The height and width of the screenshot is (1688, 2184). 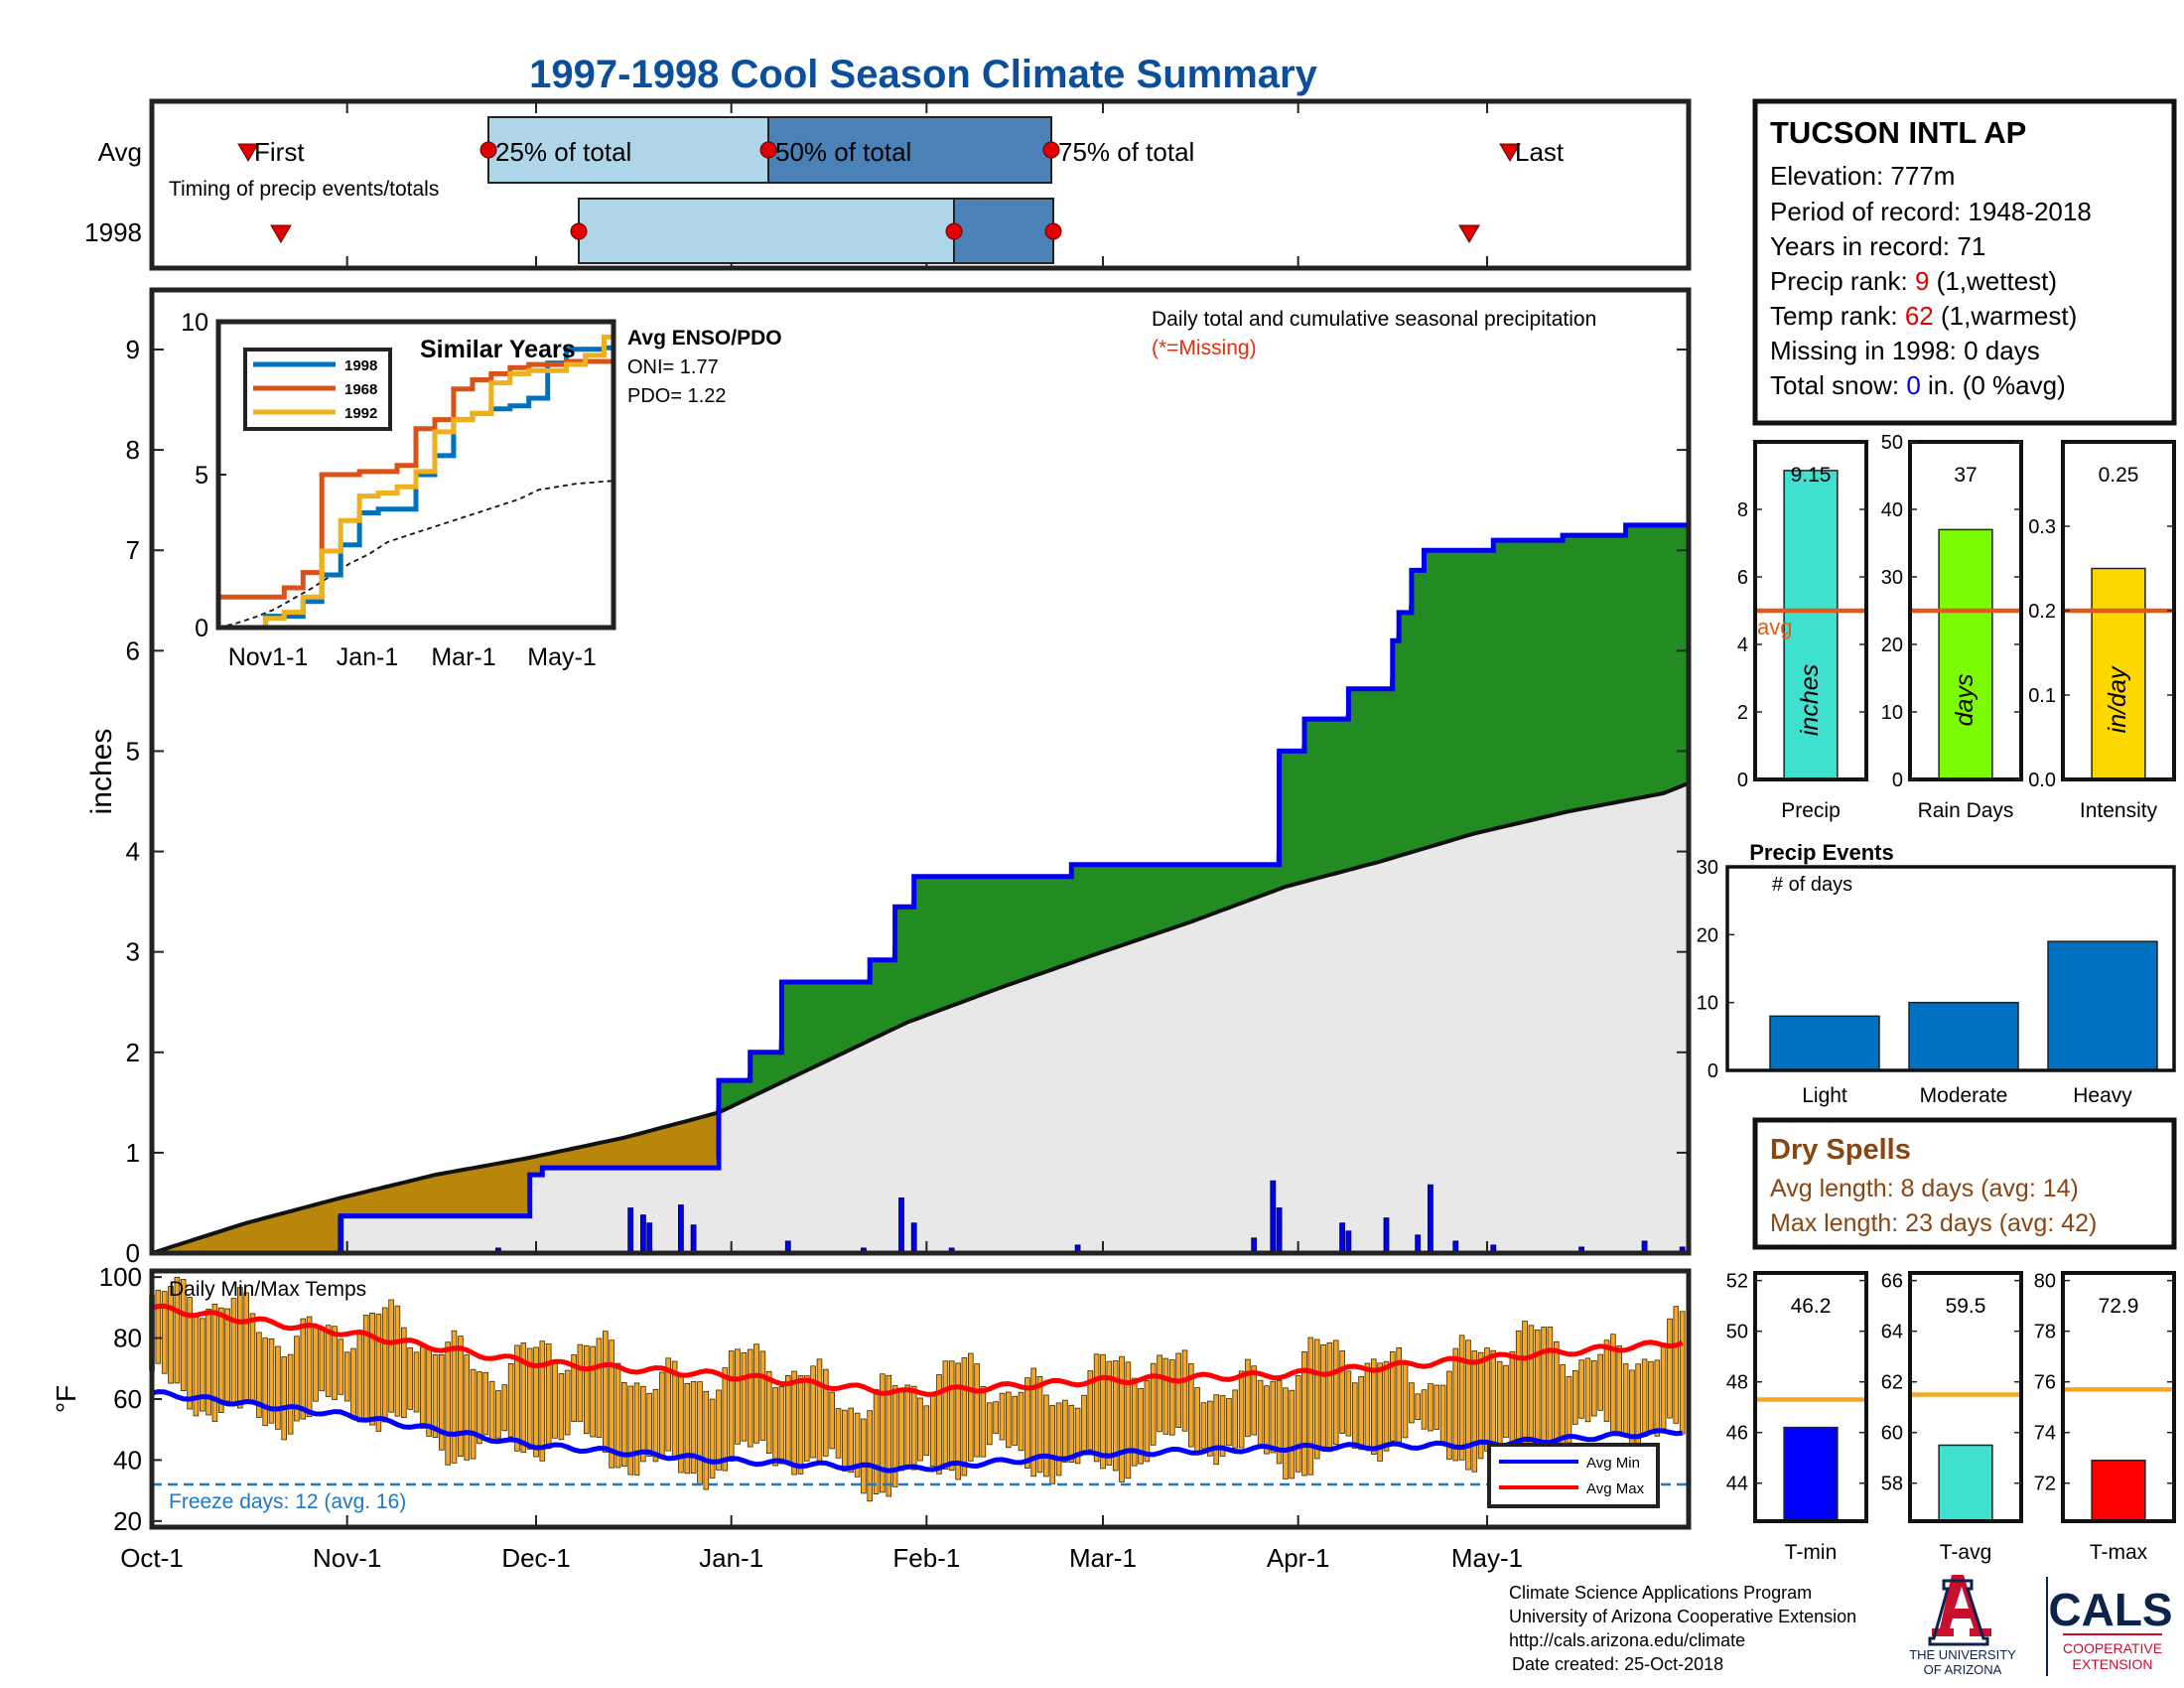 I want to click on last-label: Last, so click(x=1540, y=152).